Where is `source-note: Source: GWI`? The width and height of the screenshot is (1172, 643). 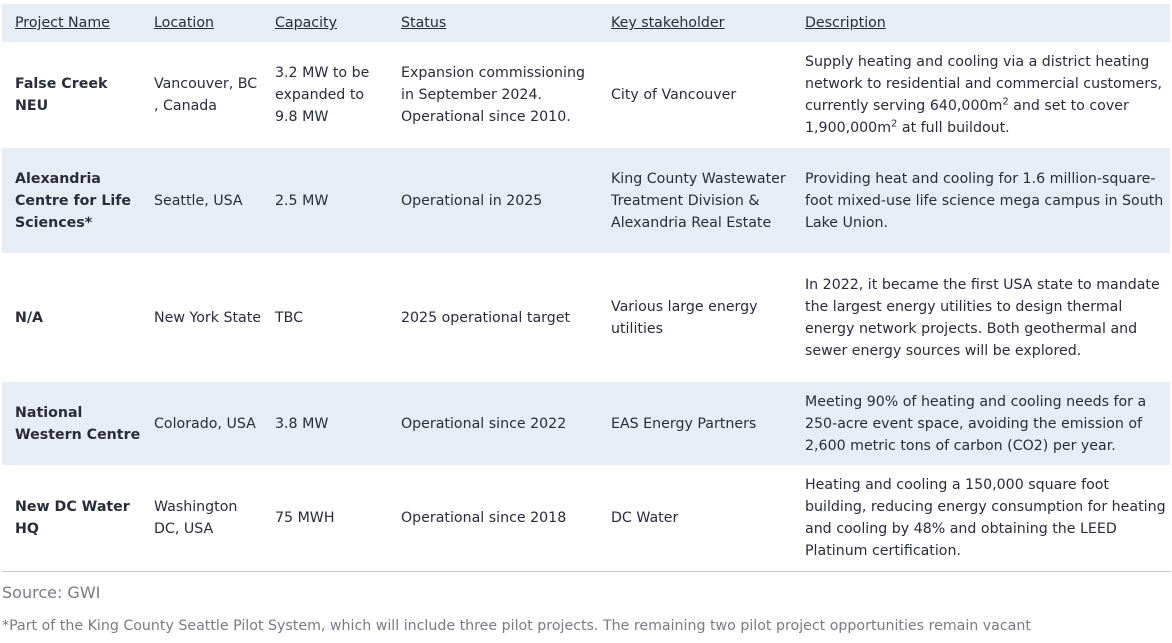 source-note: Source: GWI is located at coordinates (51, 592).